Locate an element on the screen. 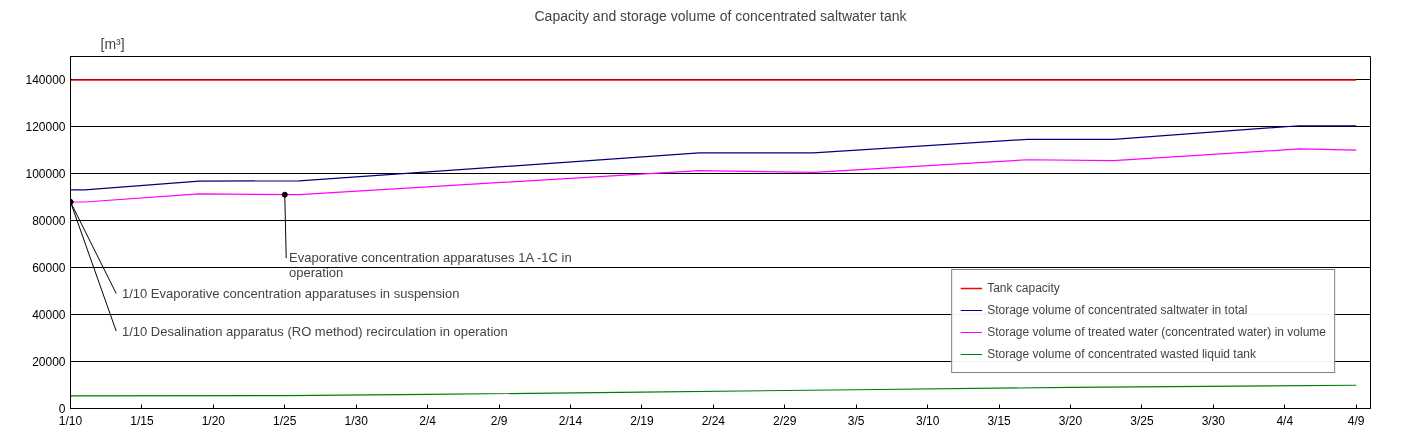 Image resolution: width=1413 pixels, height=435 pixels. x-tick-label: 1/15 is located at coordinates (142, 420).